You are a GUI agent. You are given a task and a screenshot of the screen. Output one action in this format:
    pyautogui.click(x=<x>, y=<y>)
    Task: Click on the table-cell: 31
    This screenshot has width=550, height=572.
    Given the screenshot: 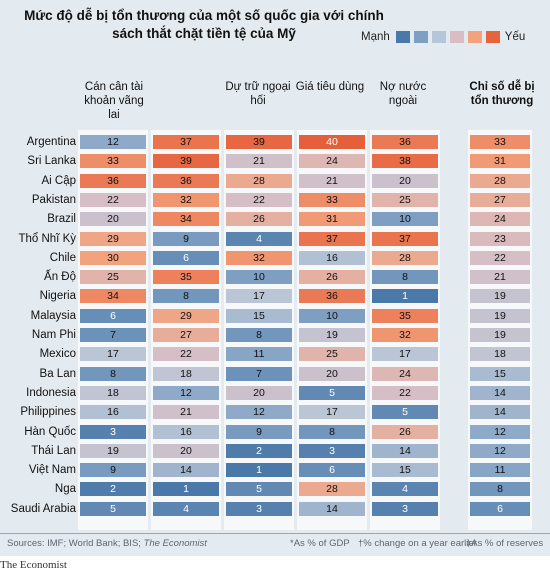 What is the action you would take?
    pyautogui.click(x=500, y=161)
    